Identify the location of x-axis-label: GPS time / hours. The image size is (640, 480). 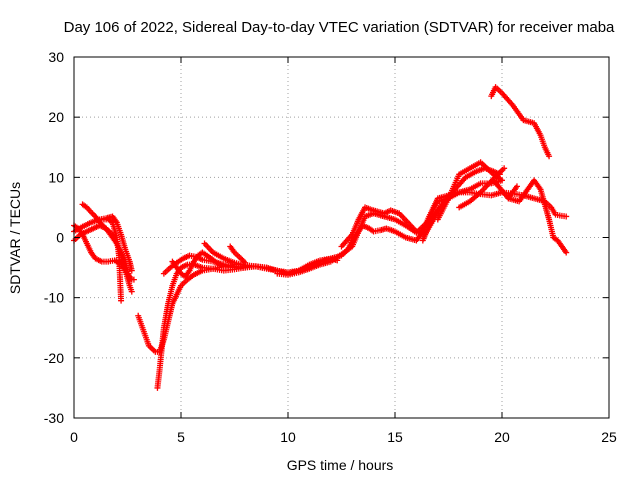
(340, 465).